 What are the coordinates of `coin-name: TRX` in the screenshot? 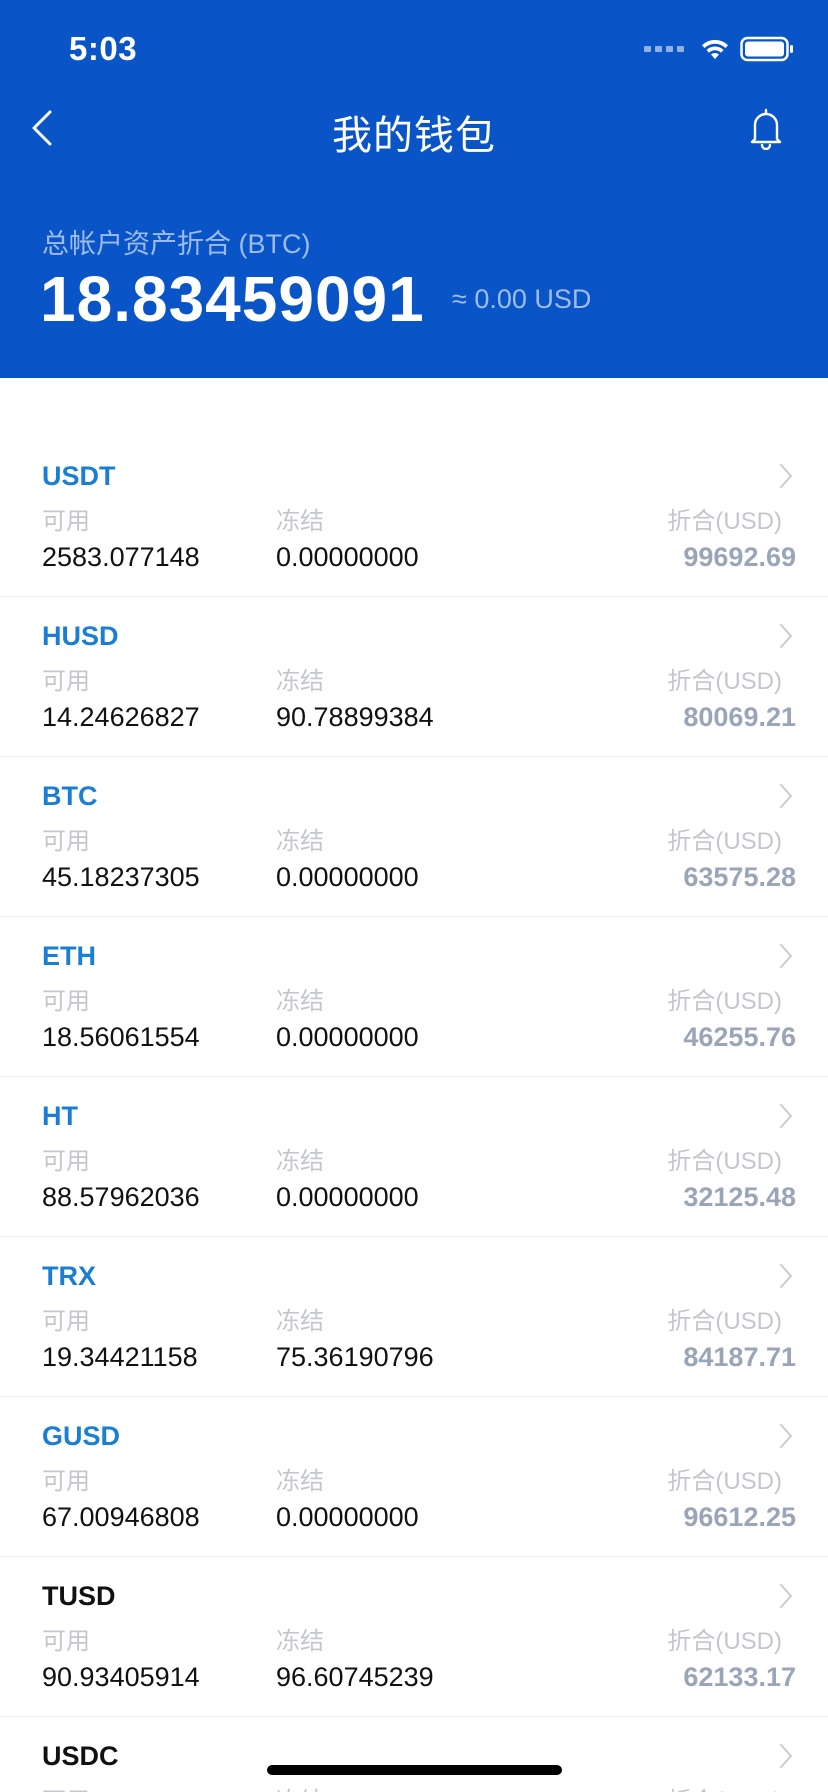 It's located at (69, 1276).